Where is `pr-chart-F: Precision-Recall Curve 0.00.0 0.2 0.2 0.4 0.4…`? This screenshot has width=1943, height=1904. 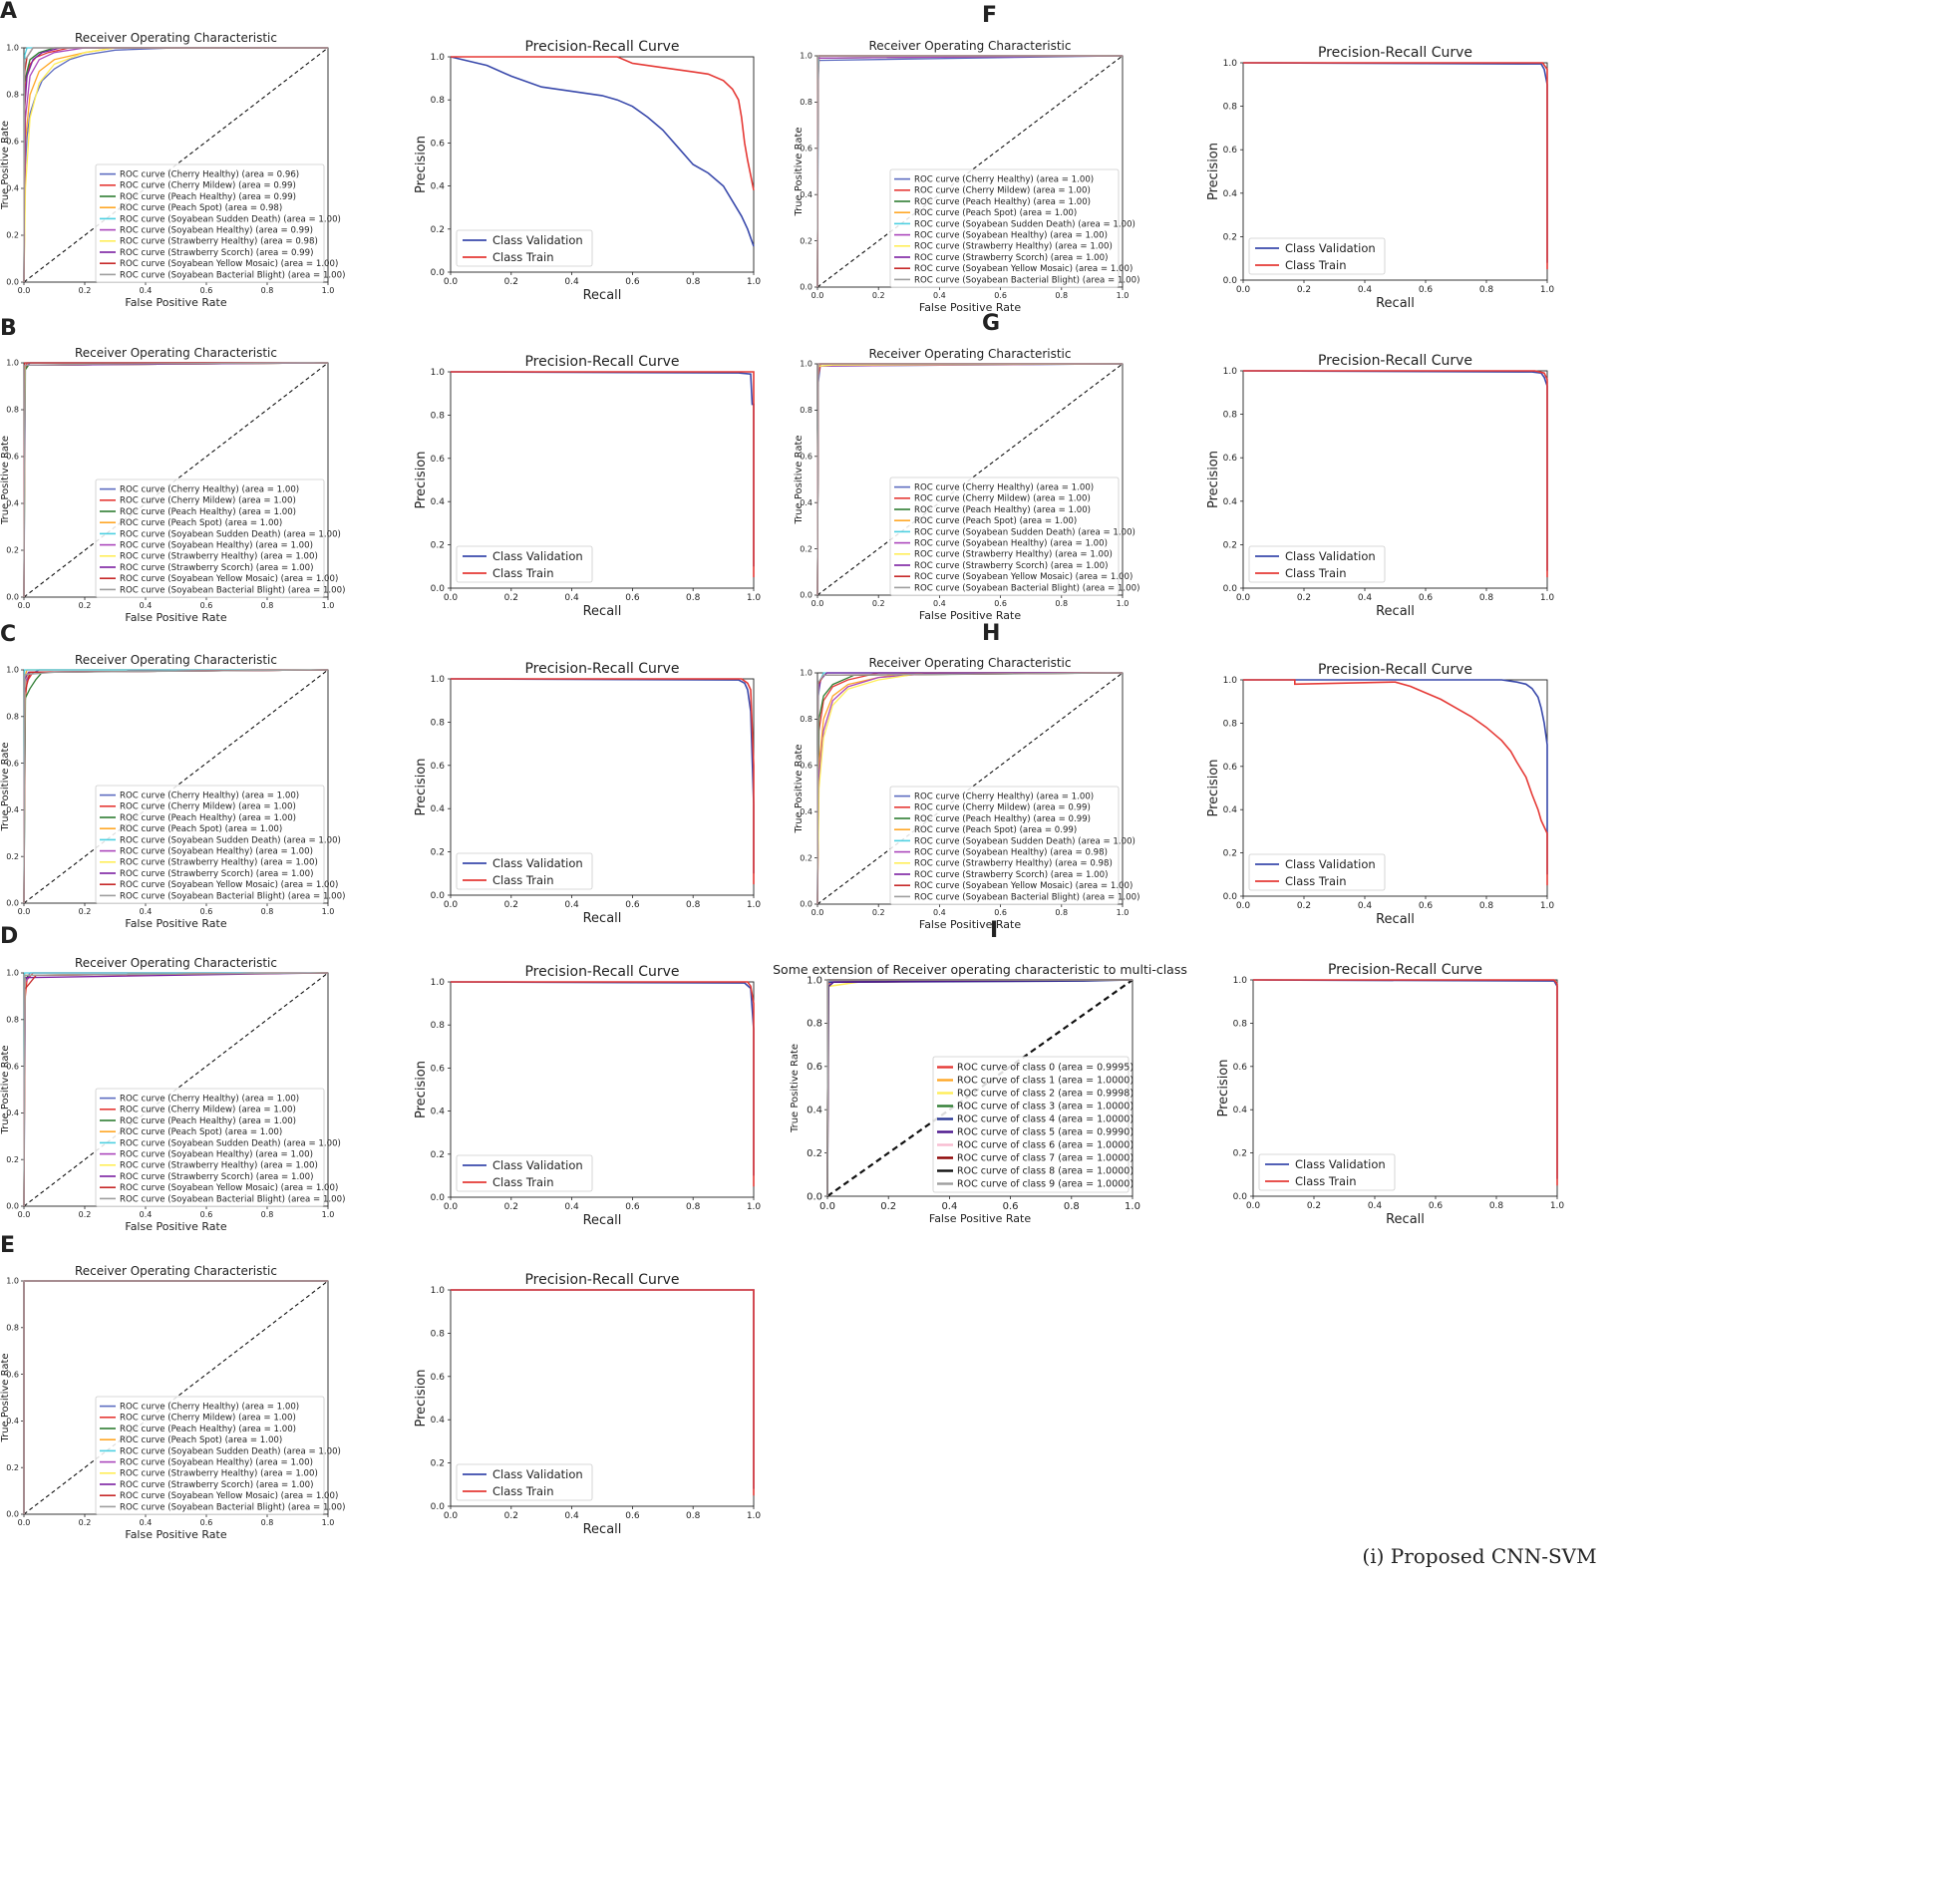
pr-chart-F: Precision-Recall Curve 0.00.0 0.2 0.2 0.4 0.4… is located at coordinates (1380, 178).